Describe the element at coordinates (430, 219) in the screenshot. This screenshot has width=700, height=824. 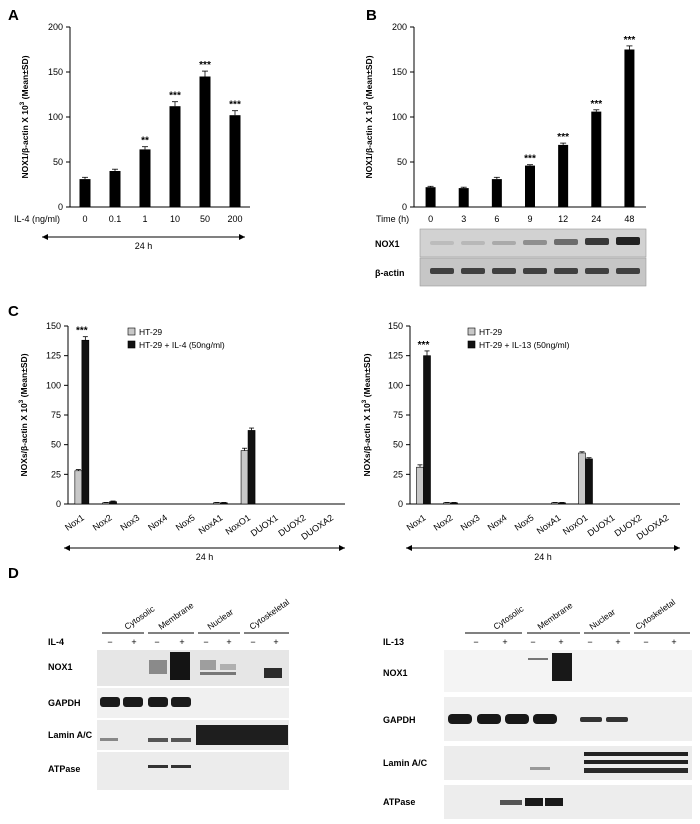
I see `x-tick-label: 0` at that location.